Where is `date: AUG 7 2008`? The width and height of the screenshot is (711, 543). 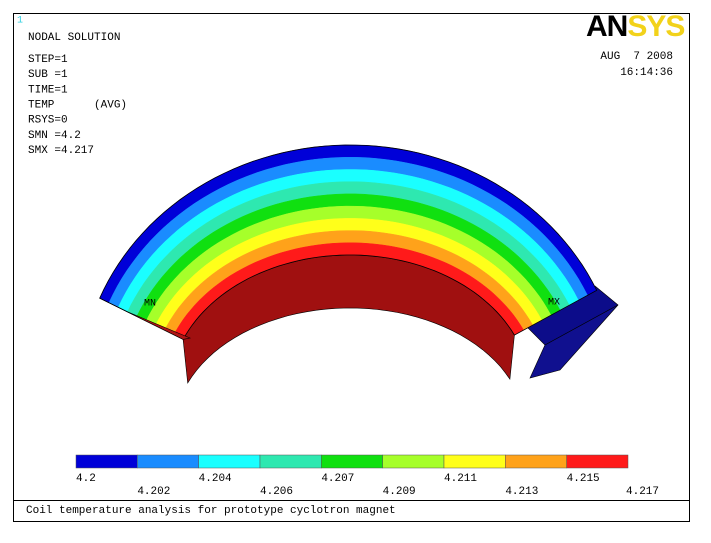
date: AUG 7 2008 is located at coordinates (636, 57).